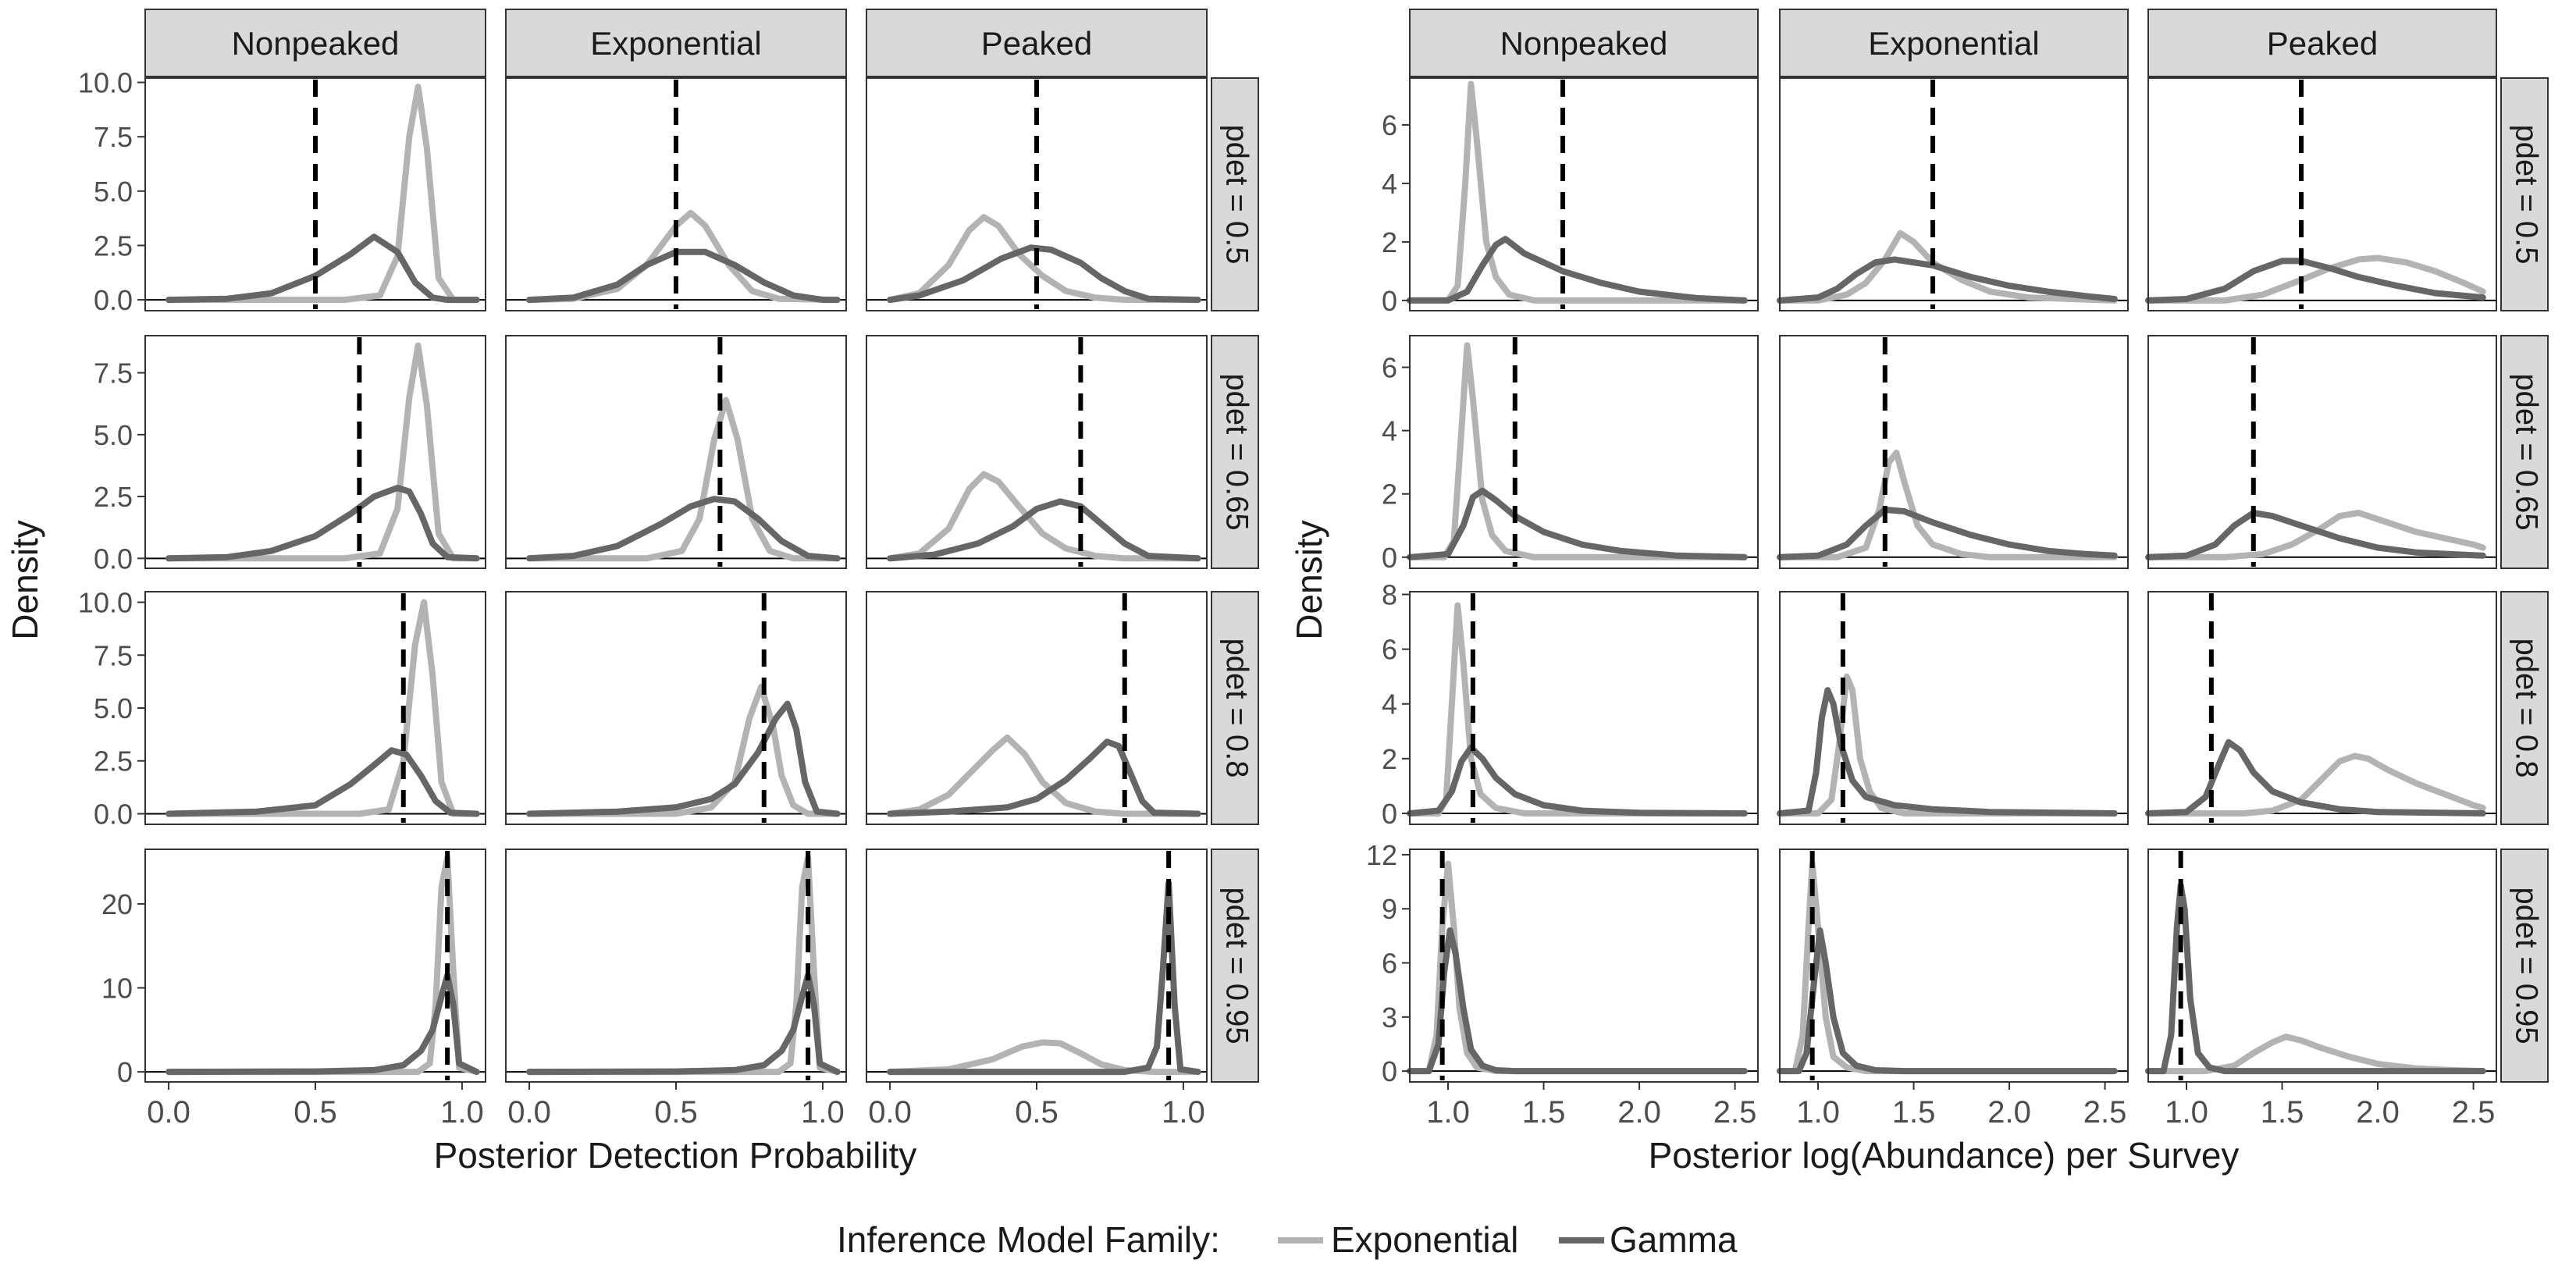 The height and width of the screenshot is (1288, 2576). I want to click on panel-exponential-pdet-0-95: 1.0 1.5 2.0 2.5, so click(1953, 989).